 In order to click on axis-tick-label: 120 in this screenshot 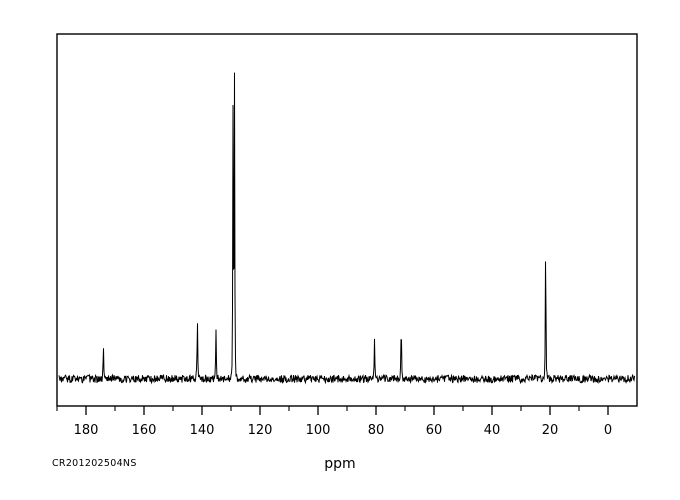, I will do `click(260, 430)`.